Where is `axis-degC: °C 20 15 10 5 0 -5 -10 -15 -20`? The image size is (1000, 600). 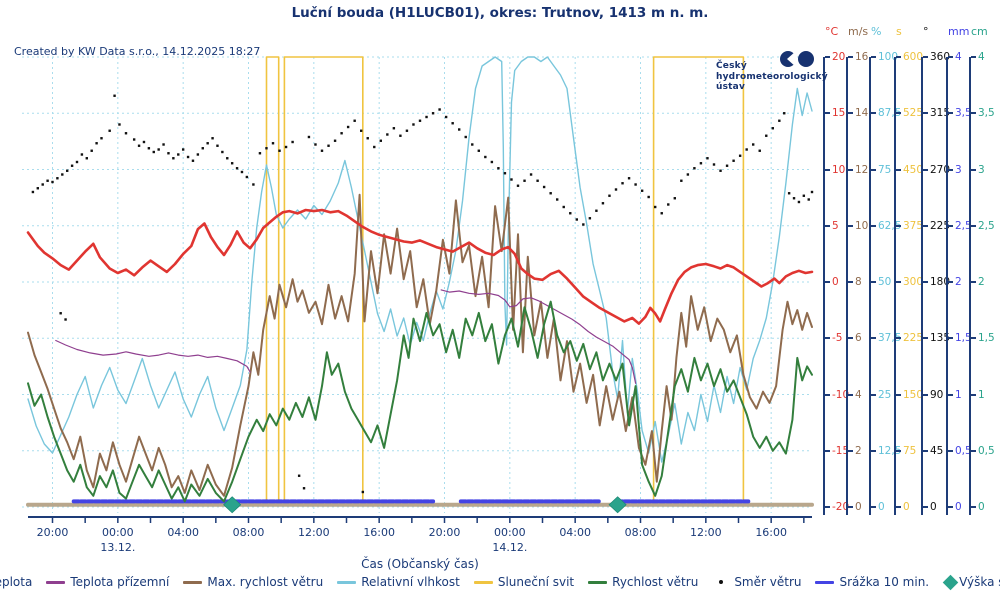
axis-degC: °C 20 15 10 5 0 -5 -10 -15 -20 is located at coordinates (836, 270).